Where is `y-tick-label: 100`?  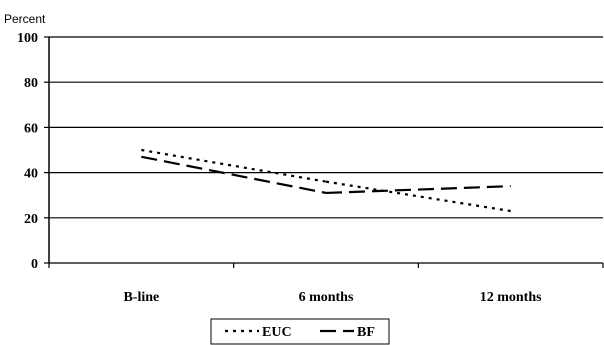 y-tick-label: 100 is located at coordinates (27, 38).